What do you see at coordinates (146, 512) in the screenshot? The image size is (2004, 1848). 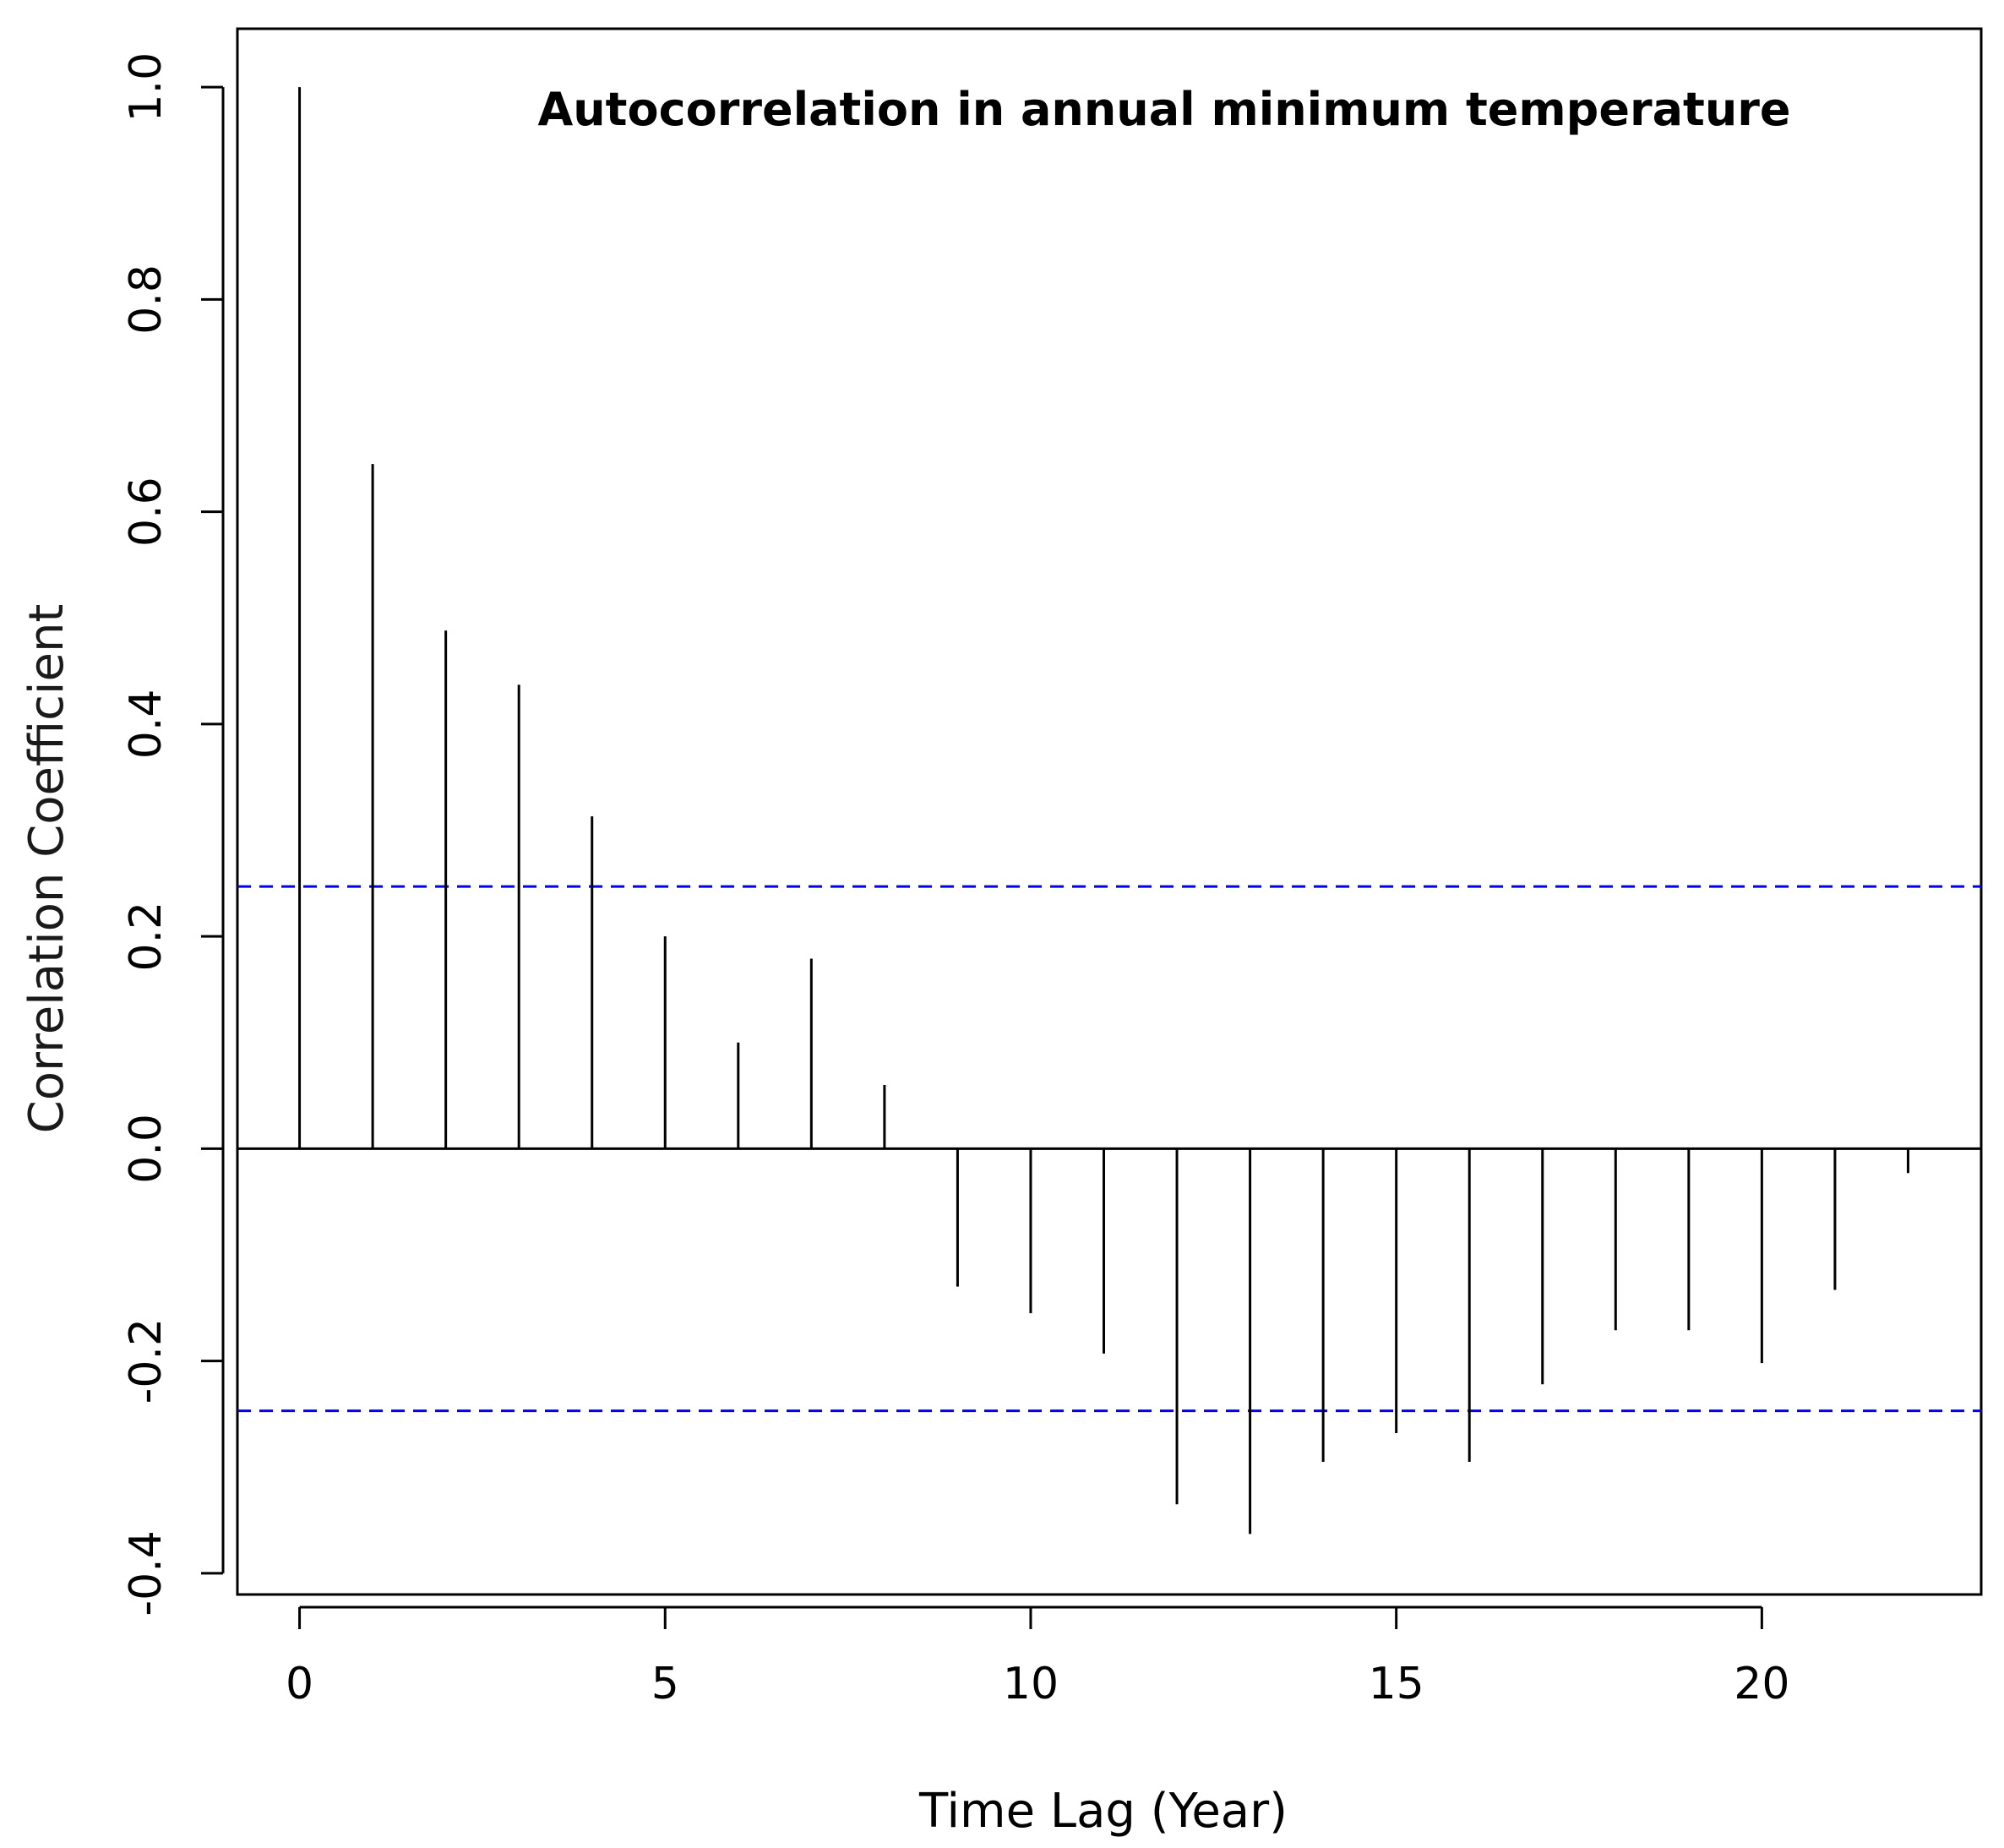 I see `y-tick-label: 0.6` at bounding box center [146, 512].